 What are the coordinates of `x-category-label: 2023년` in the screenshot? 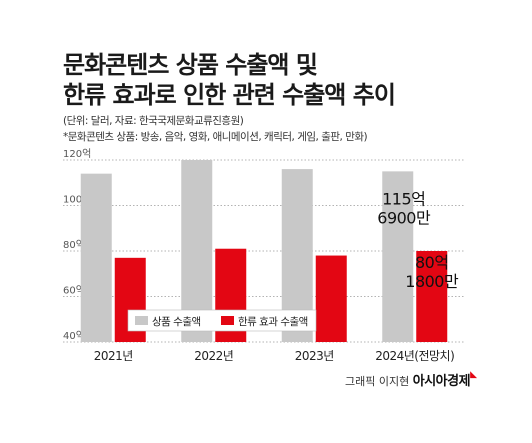 It's located at (314, 356).